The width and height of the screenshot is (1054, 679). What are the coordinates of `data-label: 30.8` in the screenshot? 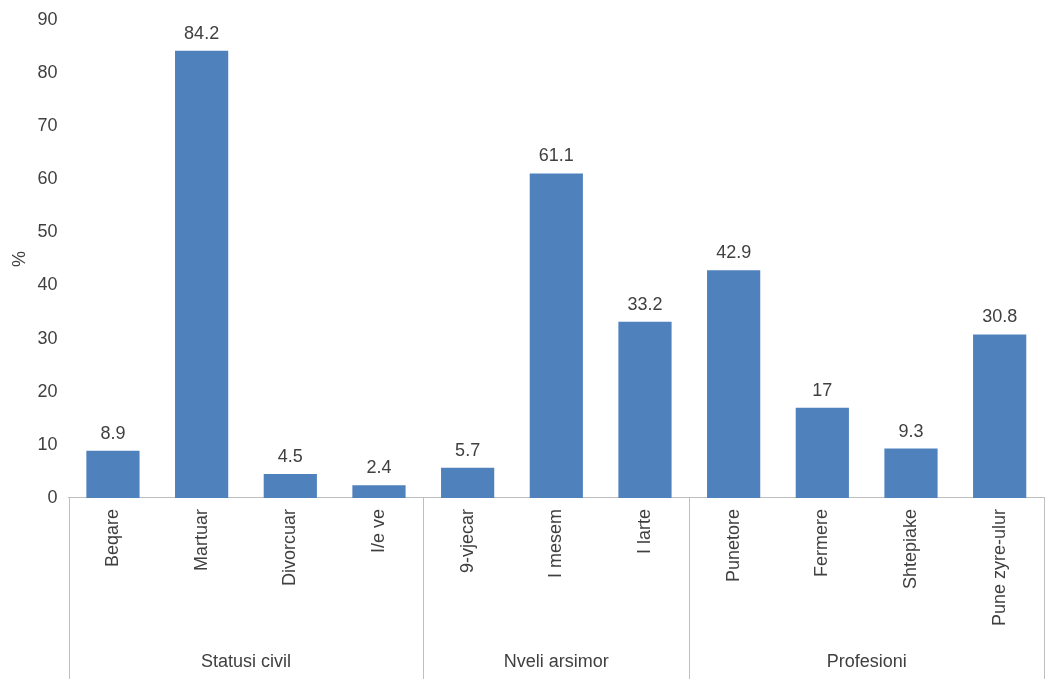 It's located at (1000, 316).